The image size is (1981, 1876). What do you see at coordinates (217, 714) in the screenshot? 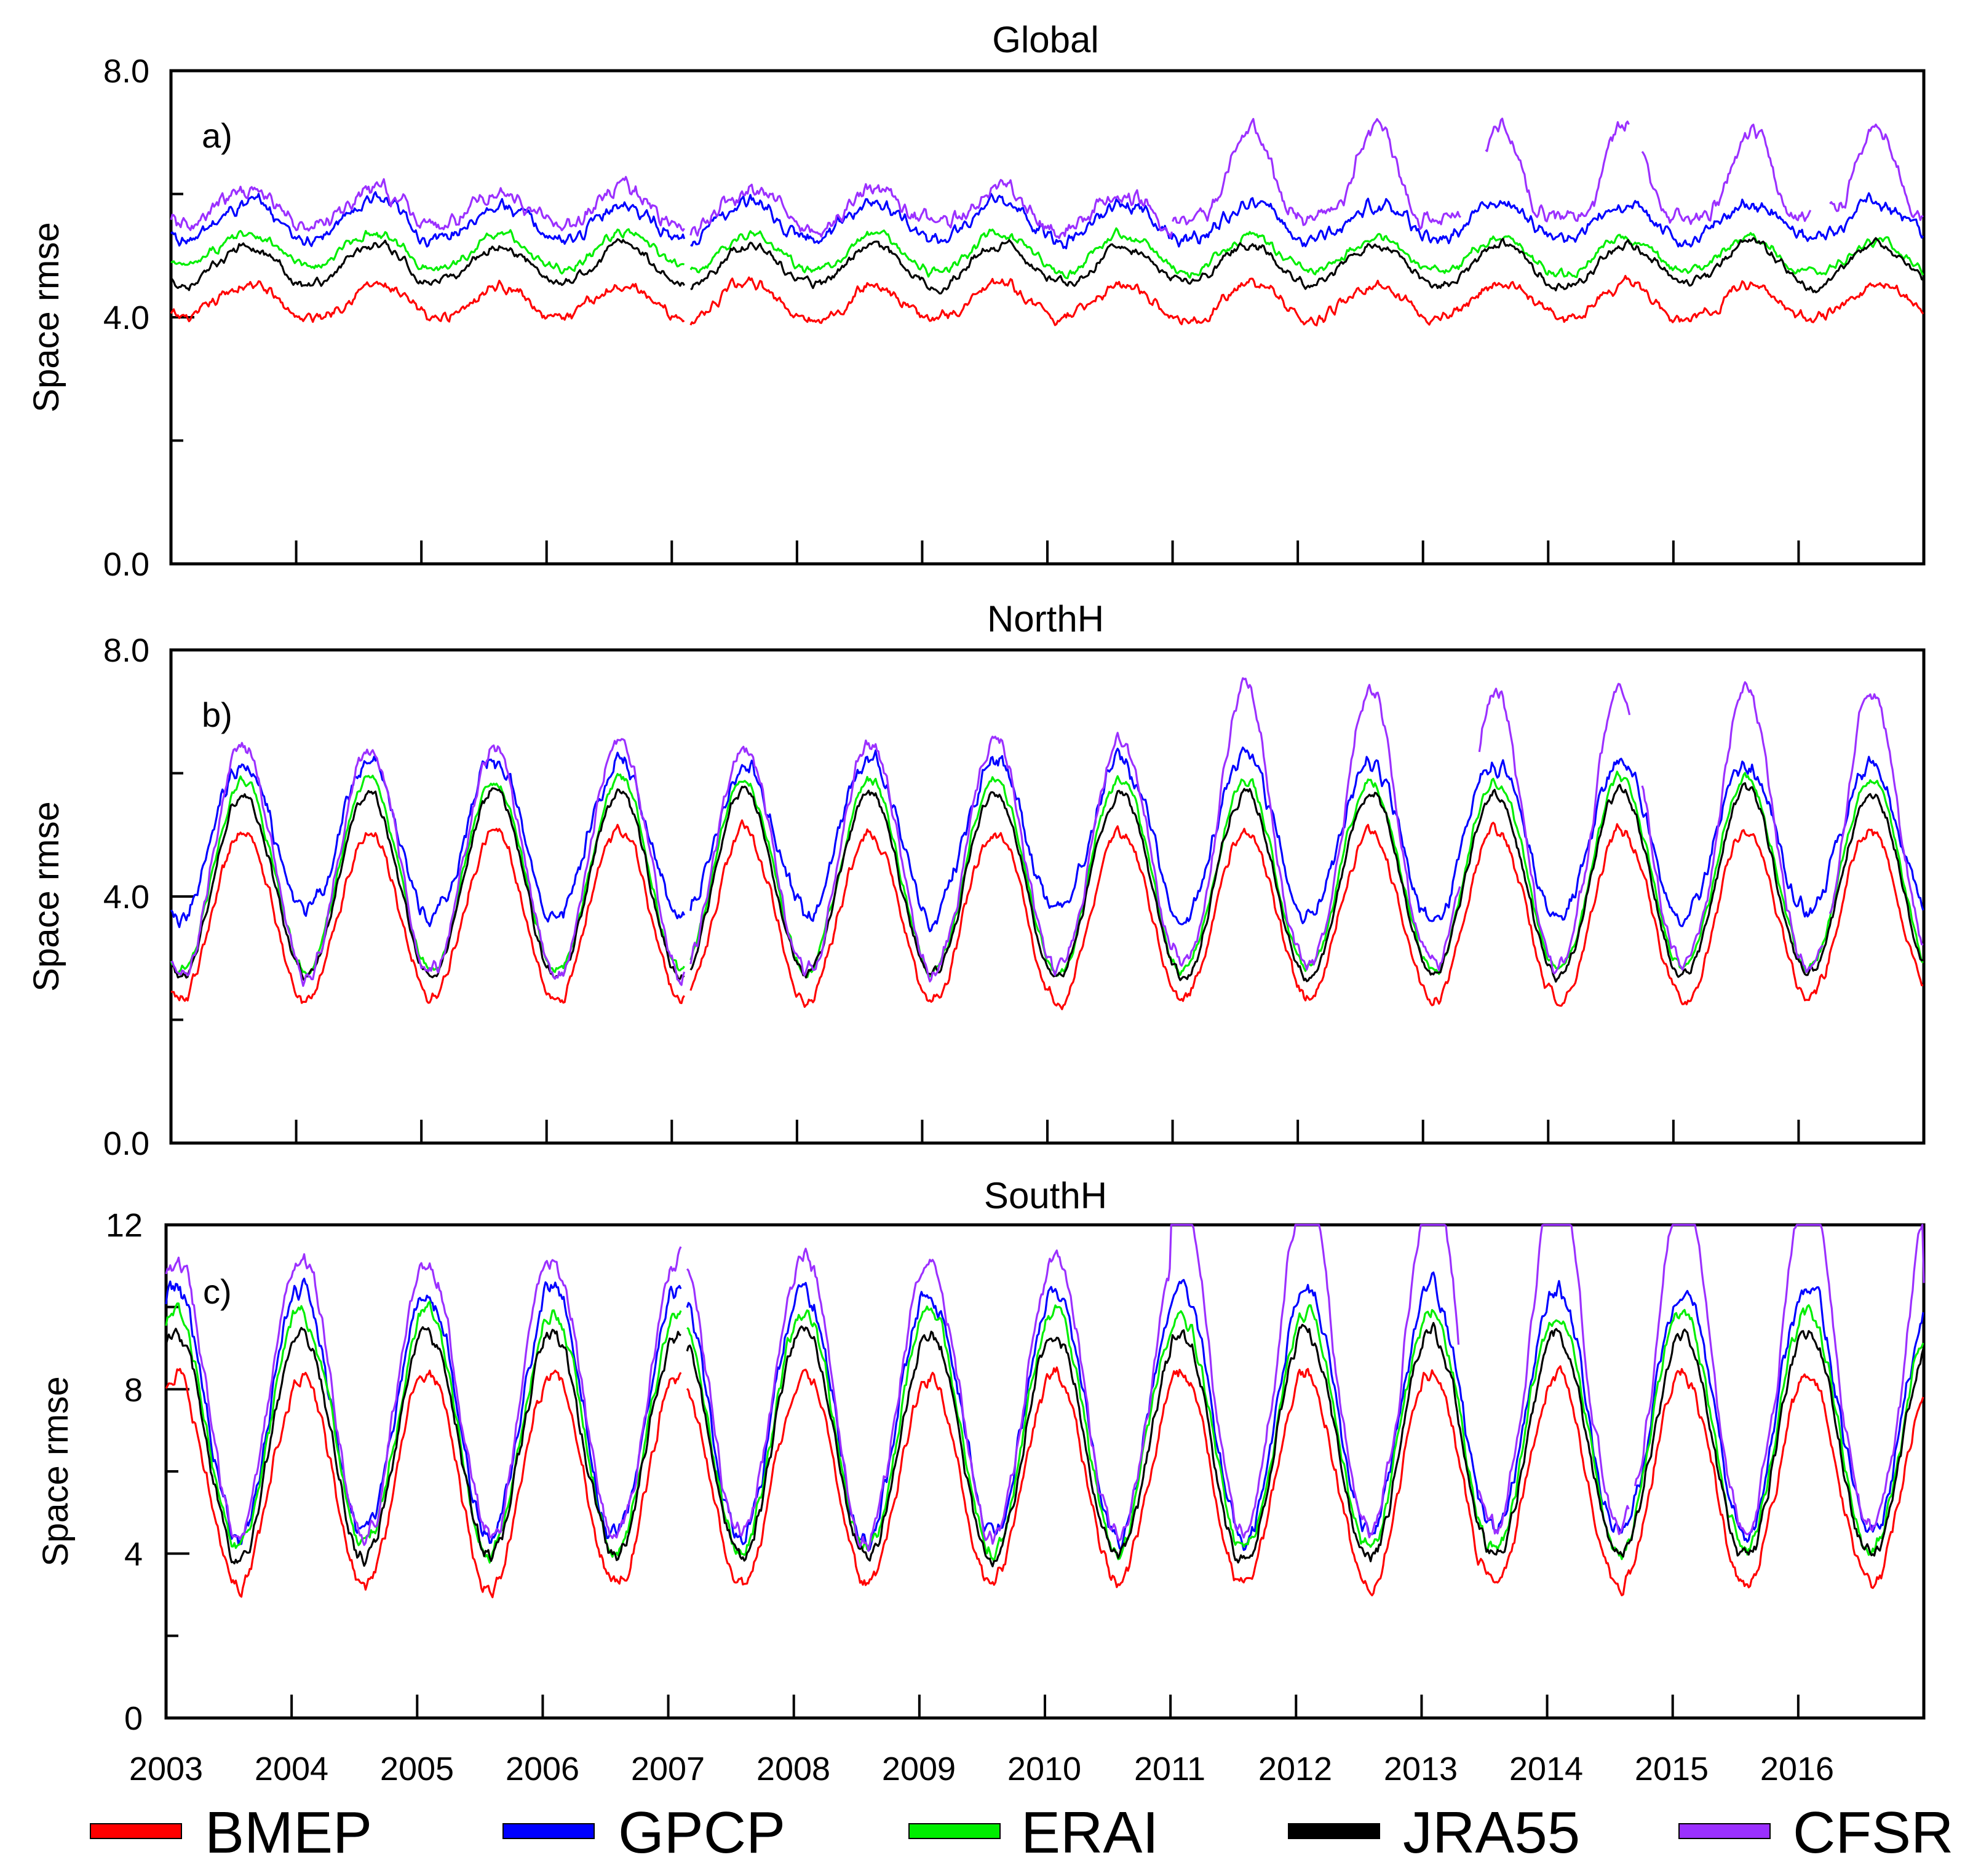
I see `panel-letter-northh: b)` at bounding box center [217, 714].